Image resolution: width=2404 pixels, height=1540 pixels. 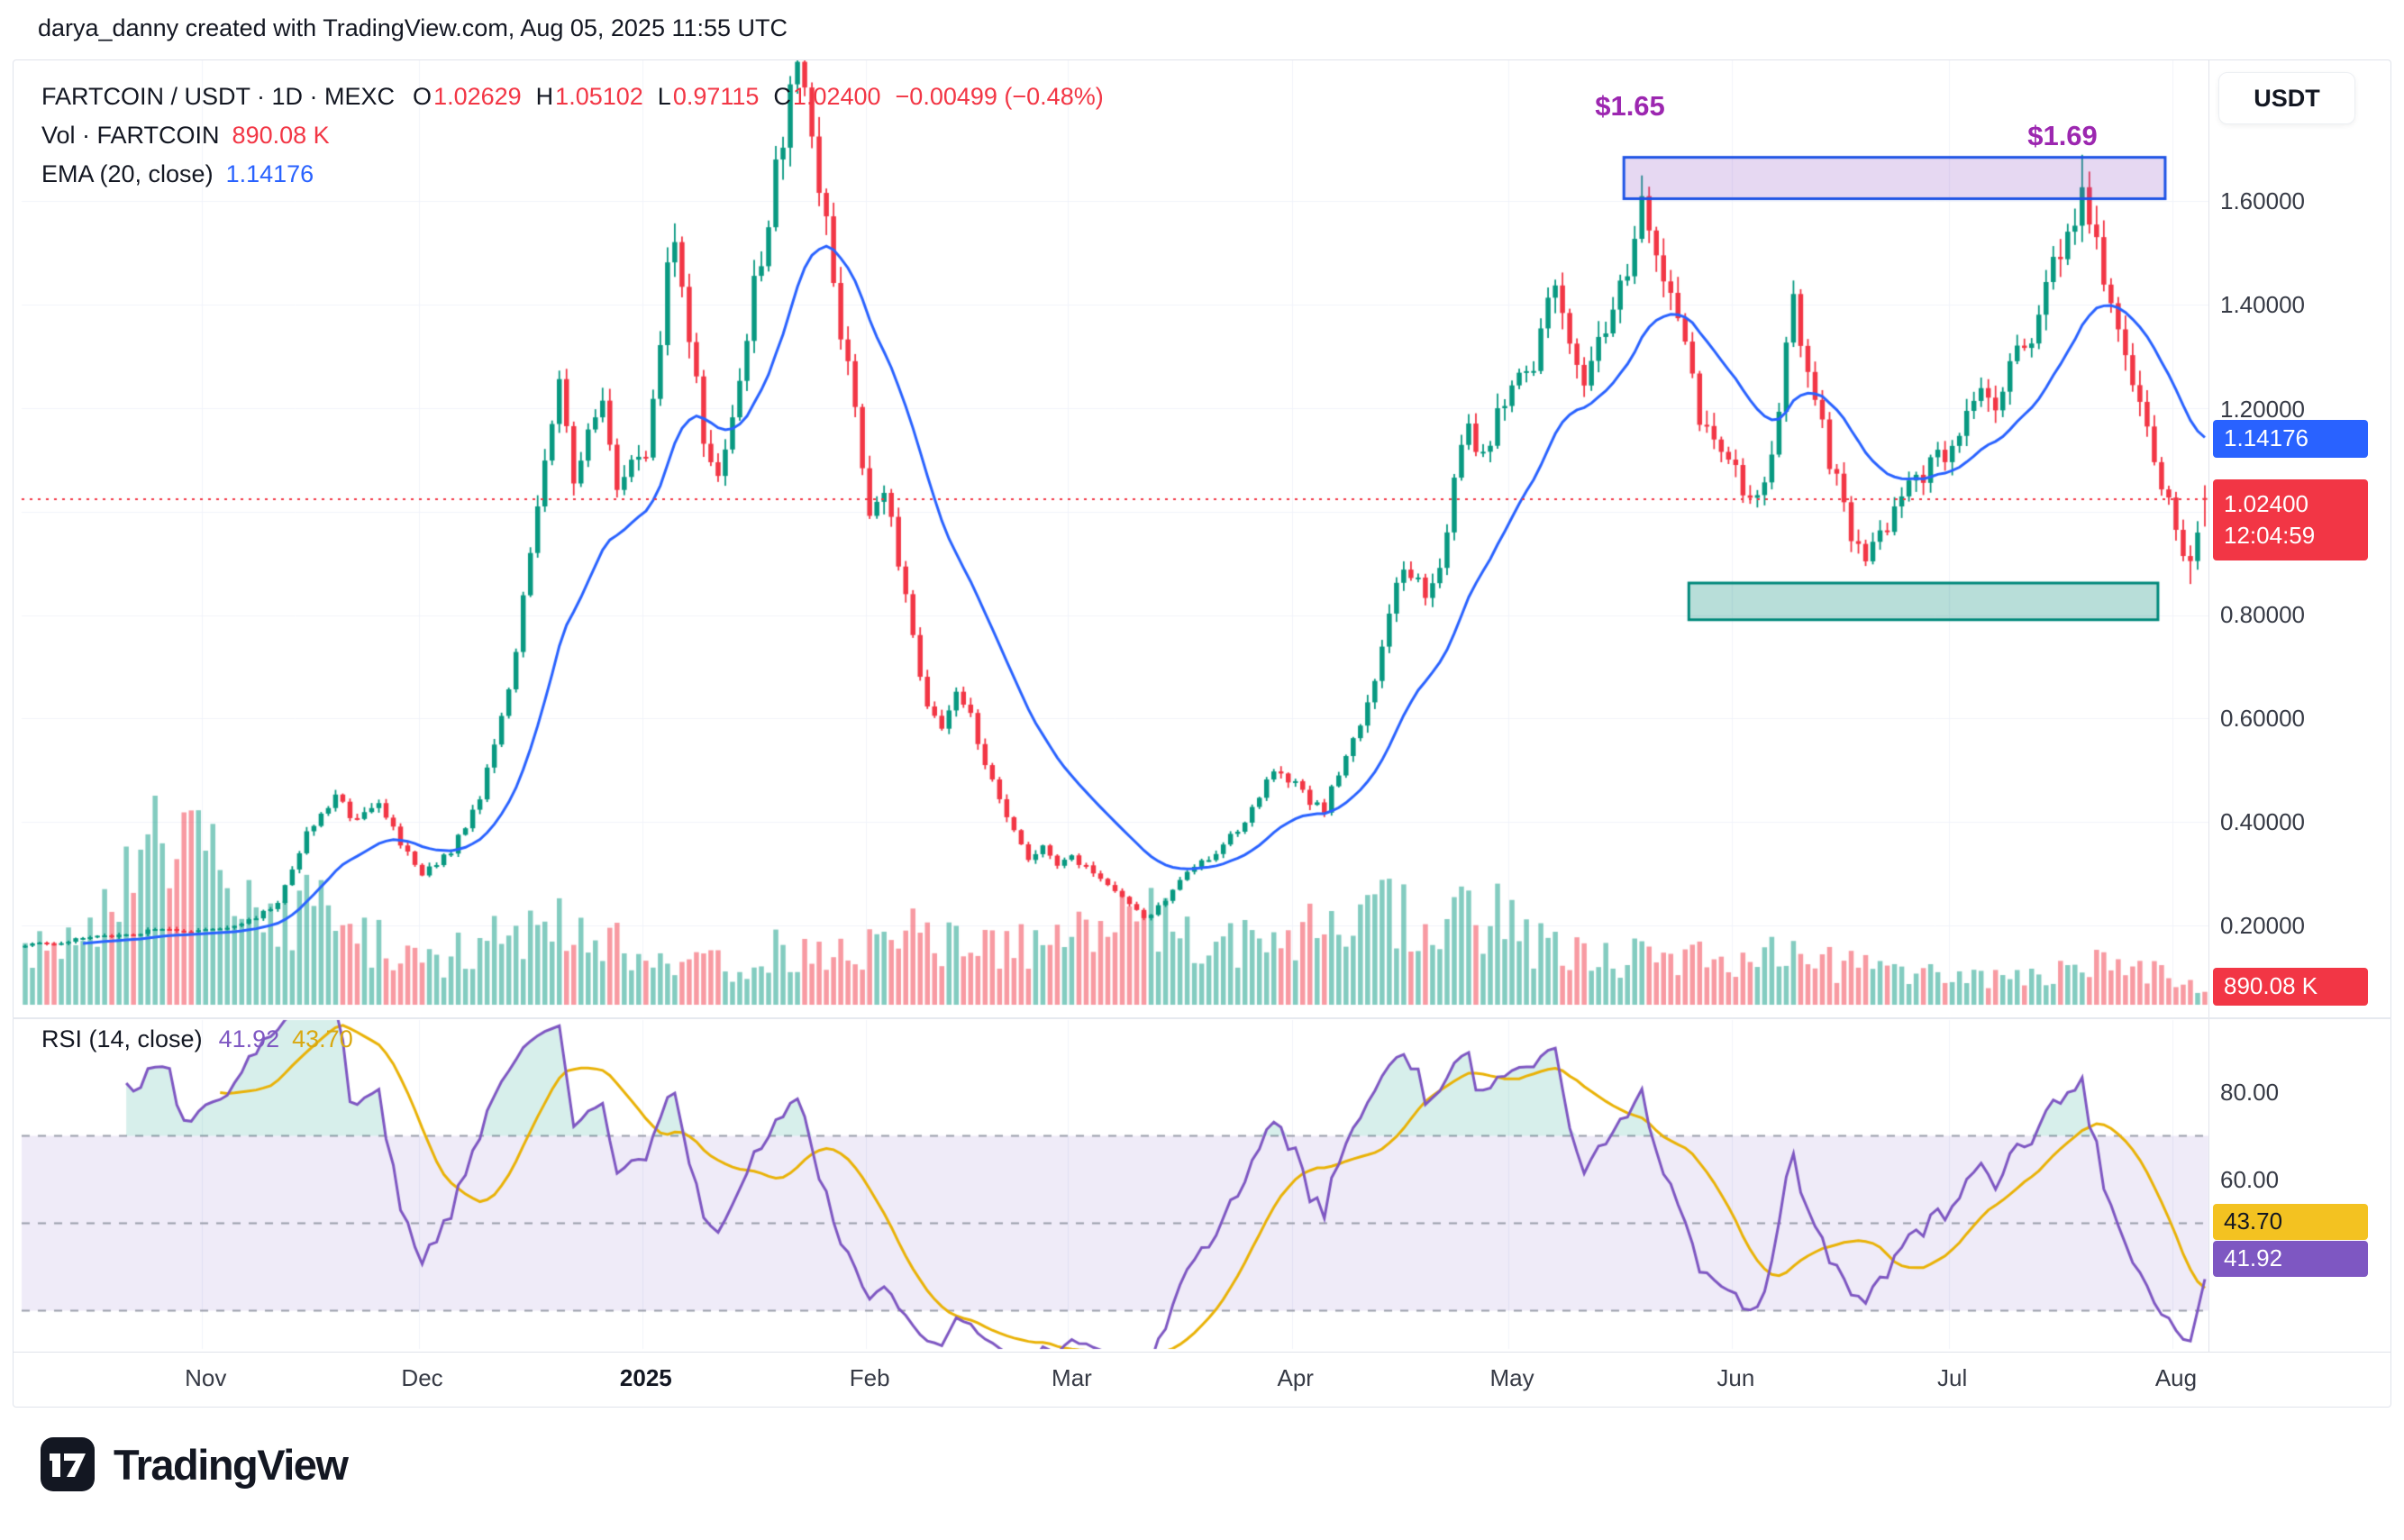 I want to click on open-pair: O1.02629, so click(x=467, y=96).